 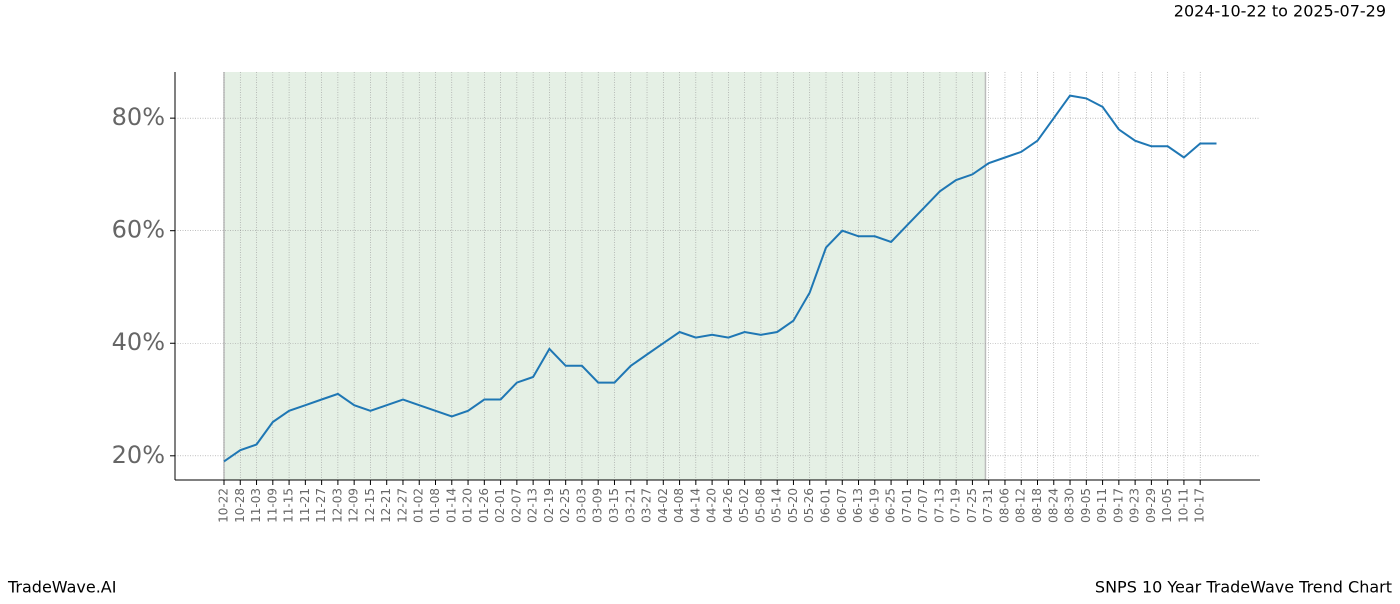 I want to click on x-tick-label: 03-27, so click(x=647, y=505).